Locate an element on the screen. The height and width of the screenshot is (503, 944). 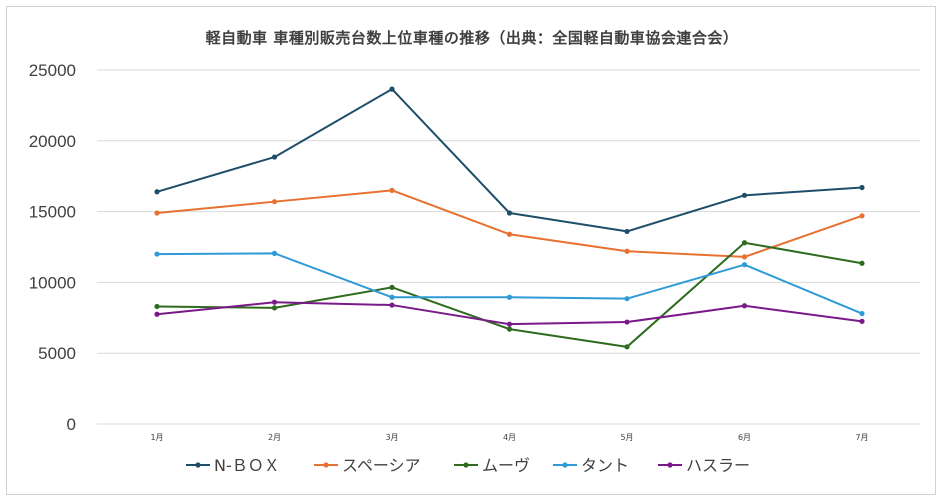
legend-item: タント is located at coordinates (591, 465).